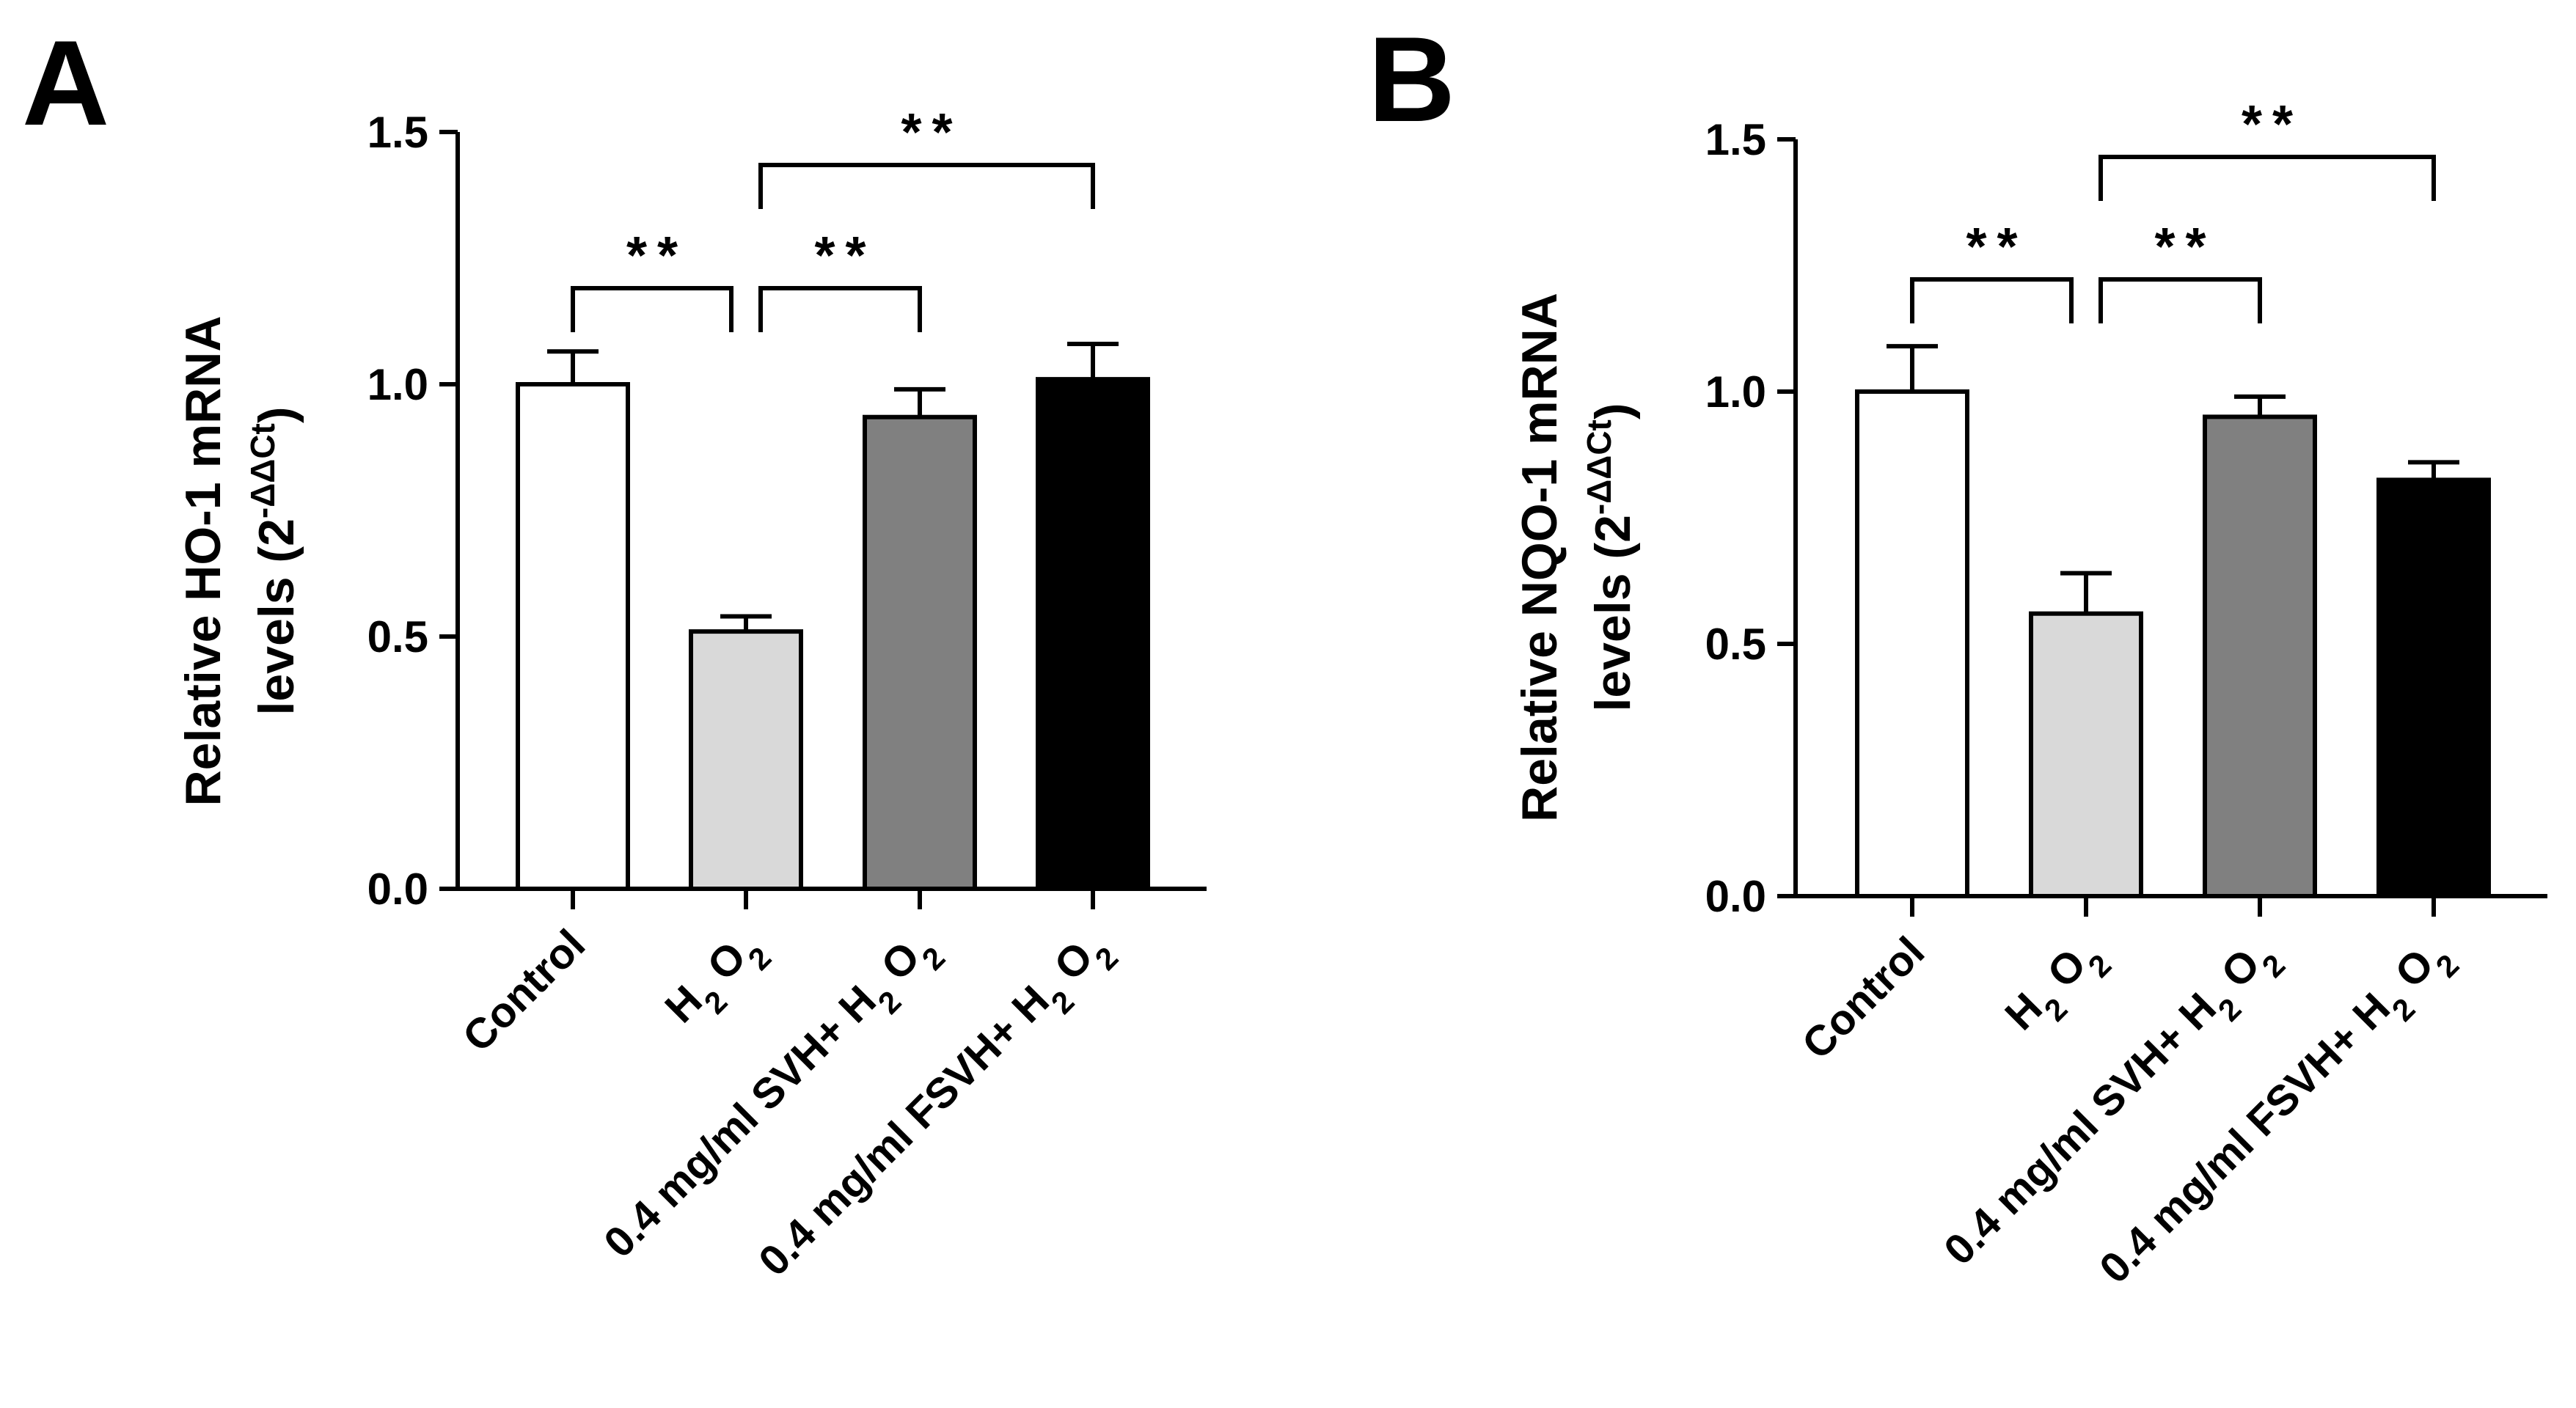 The width and height of the screenshot is (2576, 1408). What do you see at coordinates (1539, 557) in the screenshot?
I see `y-axis-title-line1: Relative NQO-1 mRNA` at bounding box center [1539, 557].